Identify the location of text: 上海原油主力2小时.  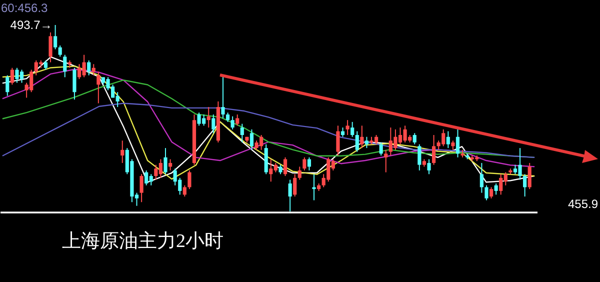
(143, 241).